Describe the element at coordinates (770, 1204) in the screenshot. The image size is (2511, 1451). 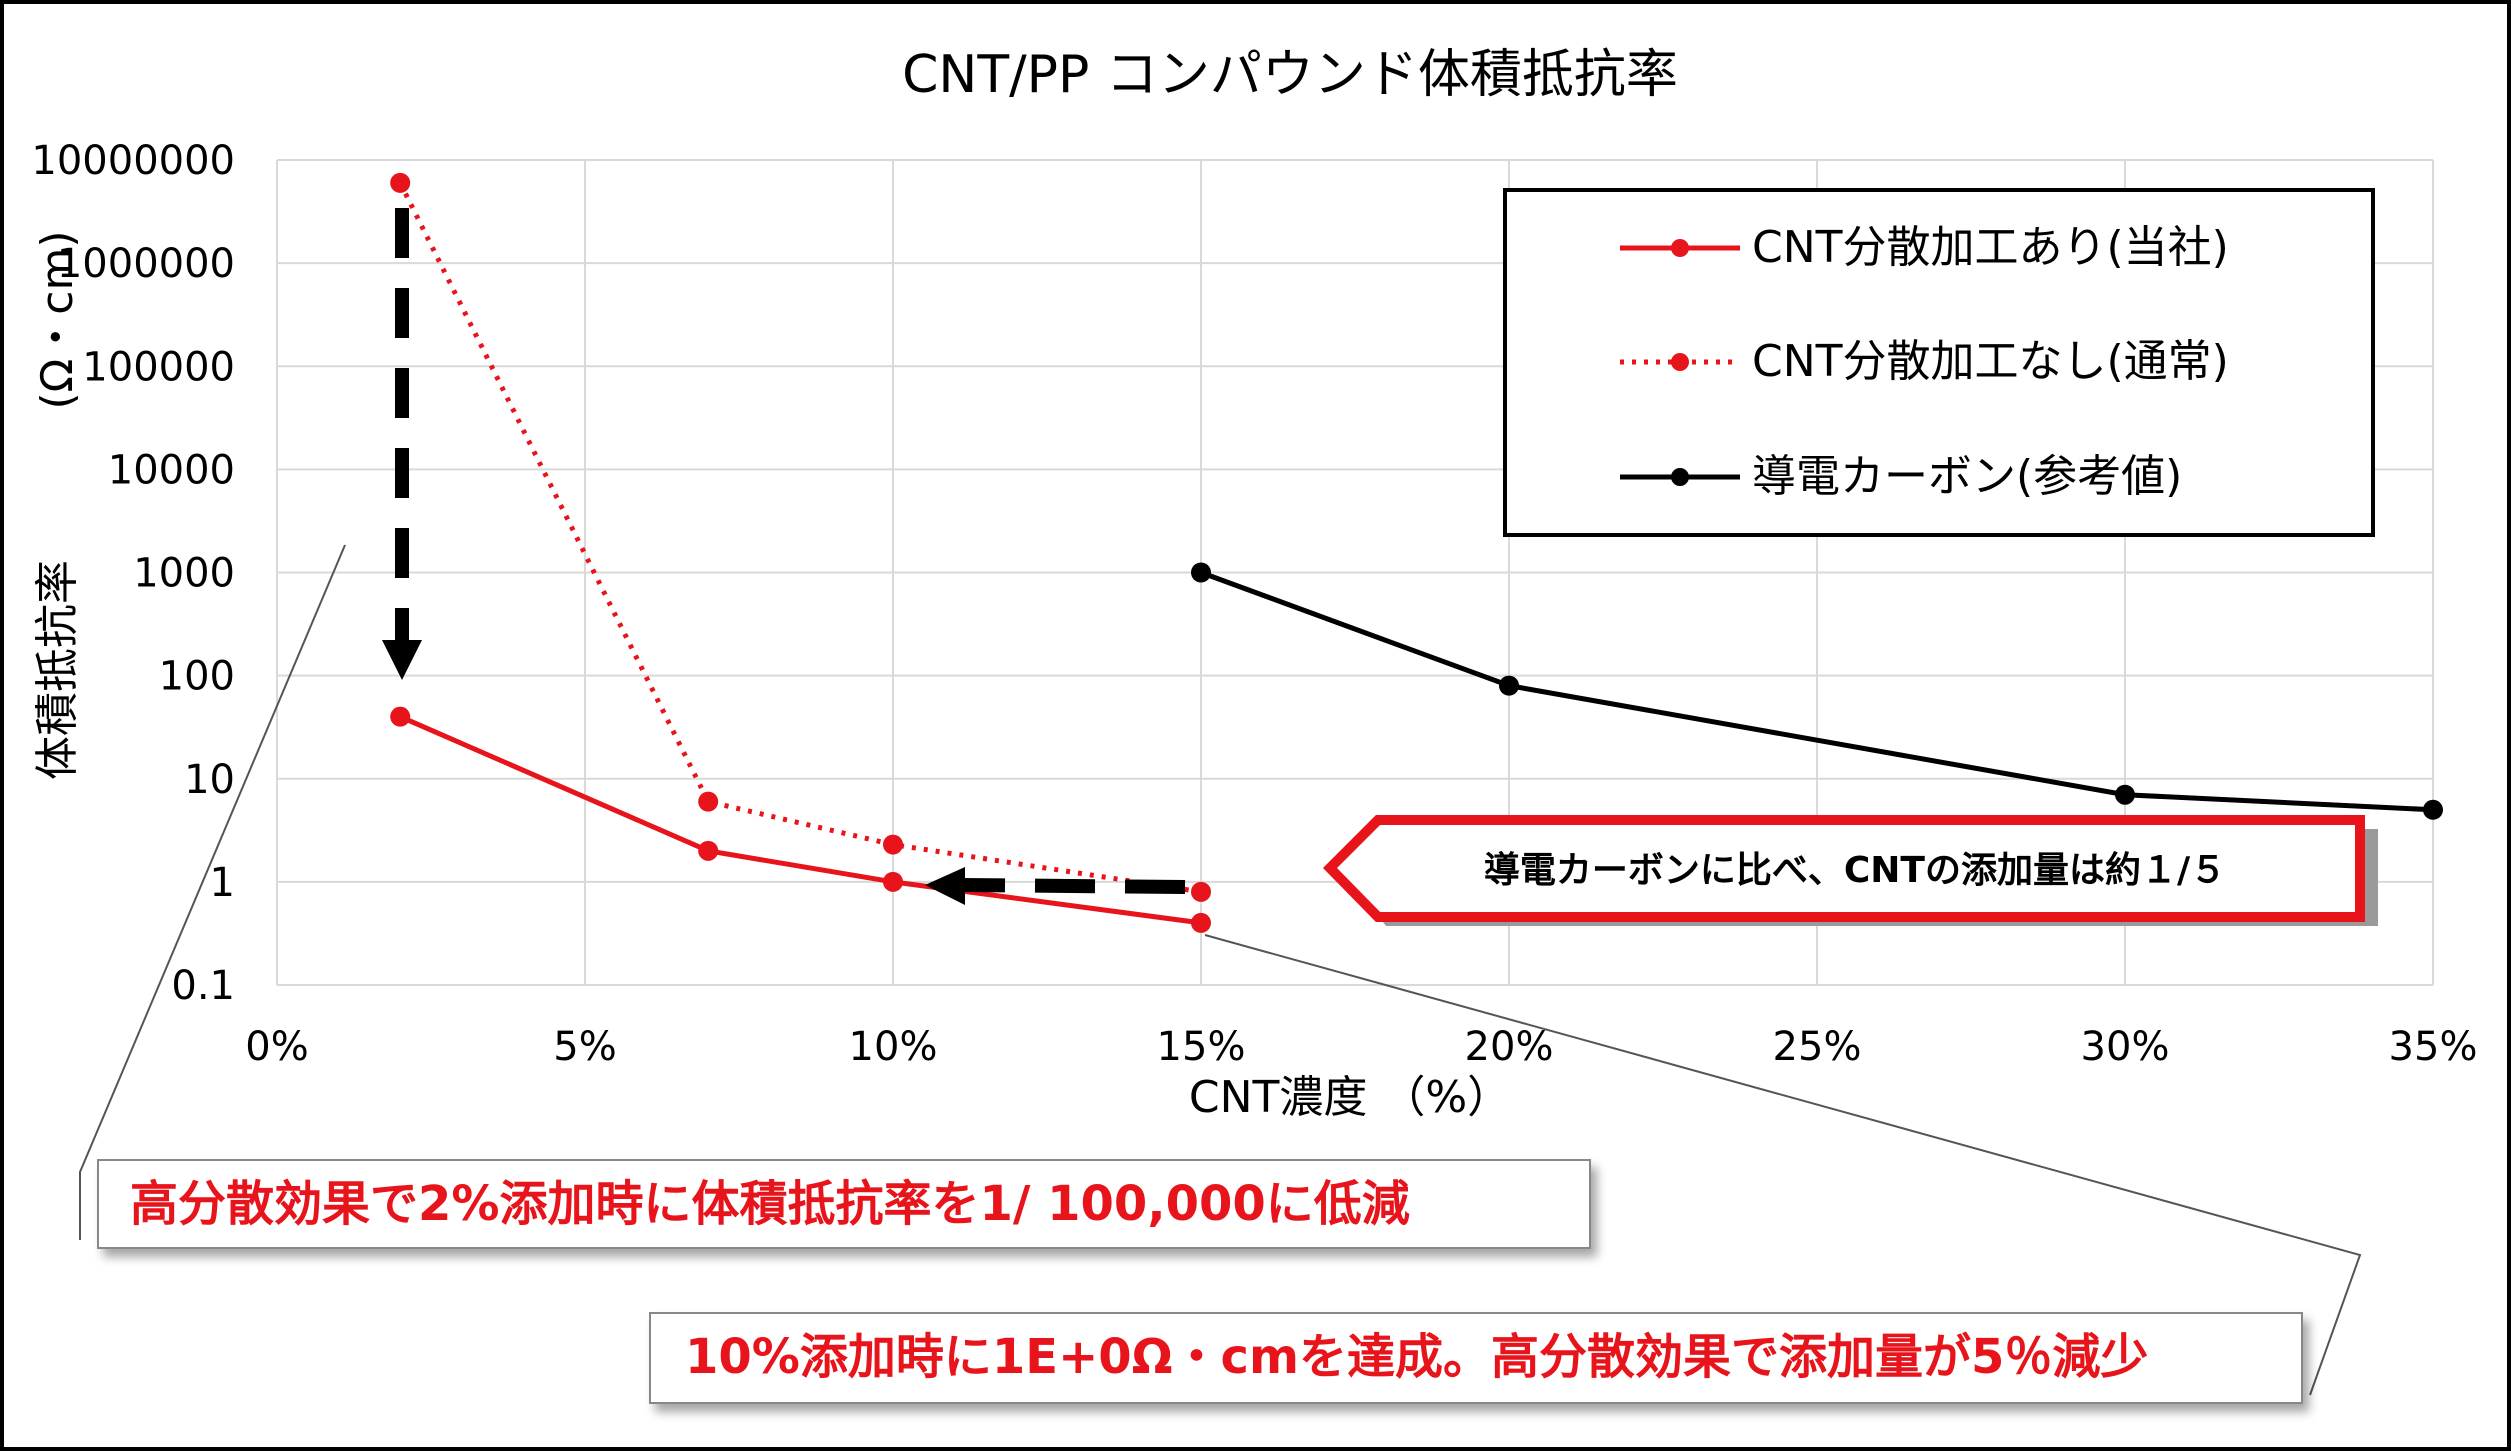
I see `callout-text: 高分散効果で2%添加時に体積抵抗率を1/ 100,000に低減` at that location.